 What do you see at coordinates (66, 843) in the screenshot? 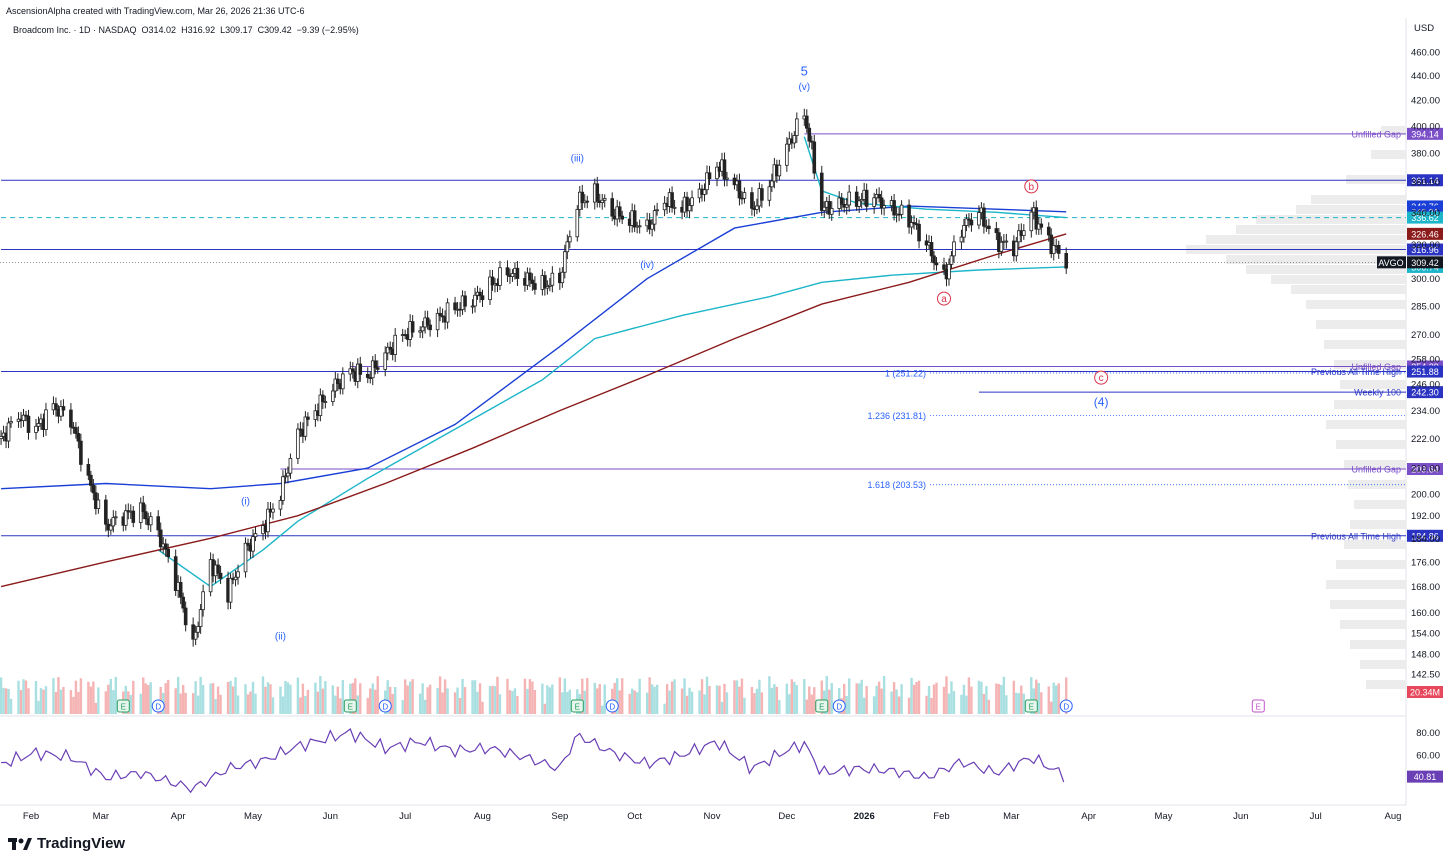
I see `tradingview-logo: TradingView` at bounding box center [66, 843].